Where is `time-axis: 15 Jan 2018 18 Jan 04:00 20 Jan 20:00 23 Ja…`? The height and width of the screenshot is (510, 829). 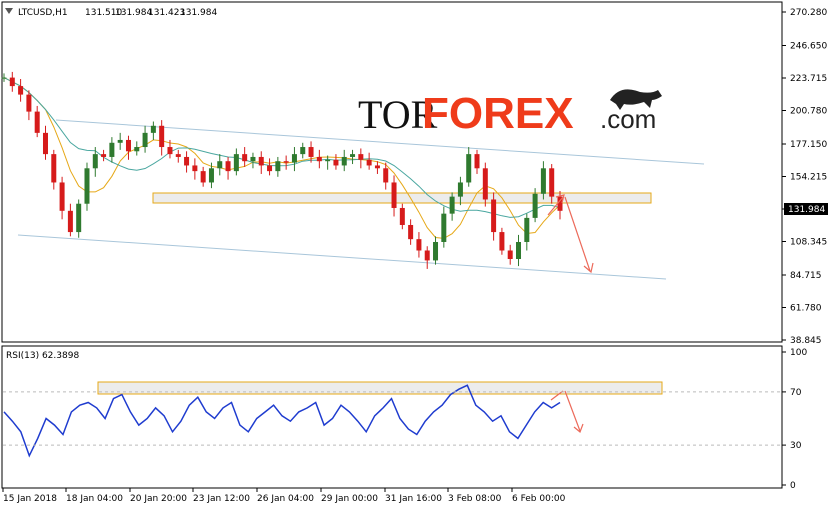
time-axis: 15 Jan 2018 18 Jan 04:00 20 Jan 20:00 23 Ja… is located at coordinates (284, 496).